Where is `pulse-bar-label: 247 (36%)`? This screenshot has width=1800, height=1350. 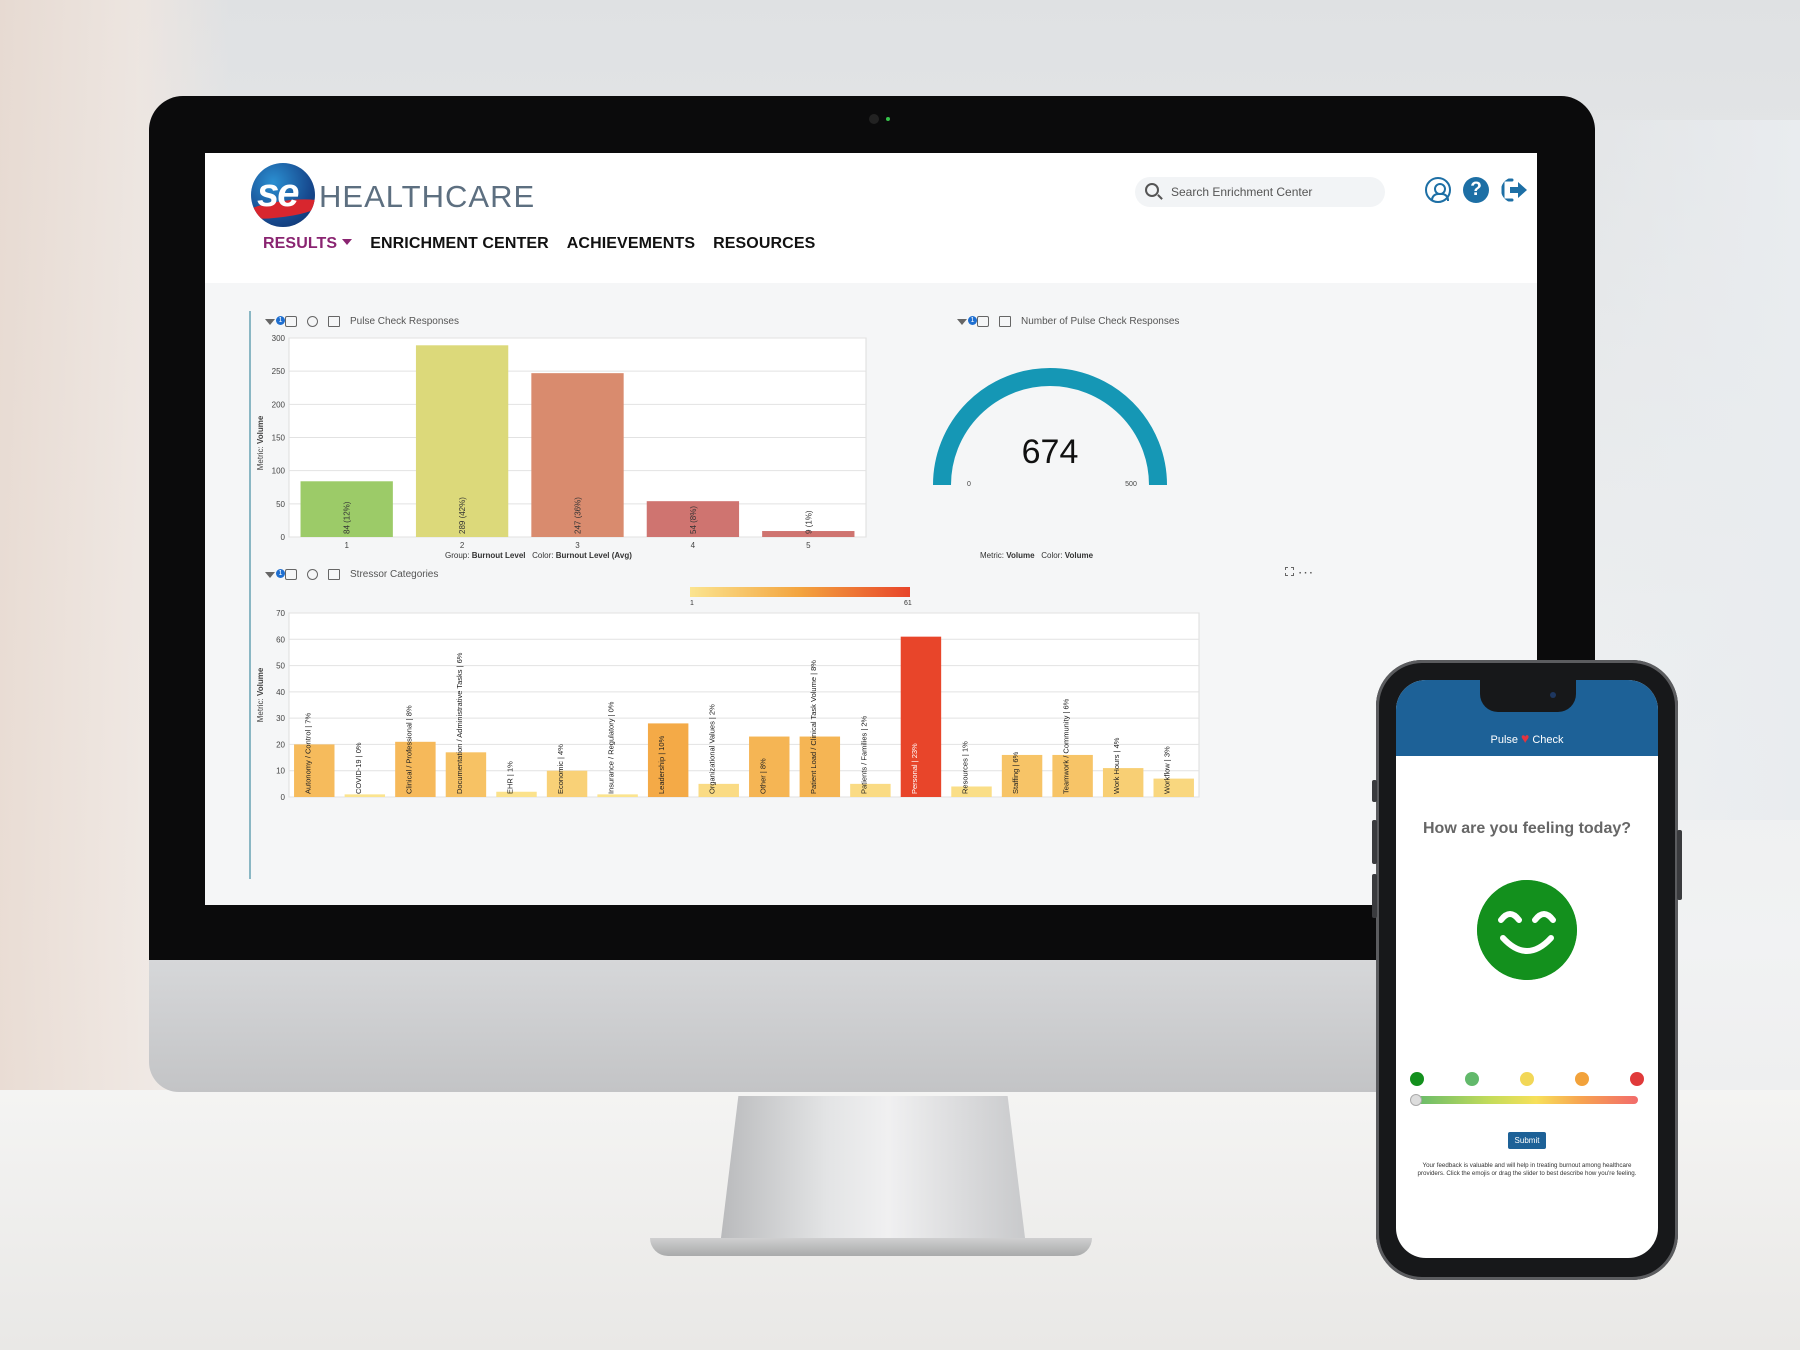
pulse-bar-label: 247 (36%) is located at coordinates (578, 515).